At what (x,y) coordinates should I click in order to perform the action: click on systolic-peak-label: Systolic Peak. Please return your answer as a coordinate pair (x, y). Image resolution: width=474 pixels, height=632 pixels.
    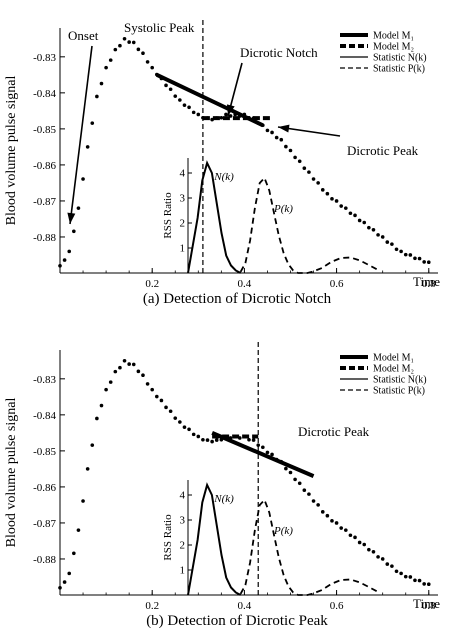
    Looking at the image, I should click on (159, 27).